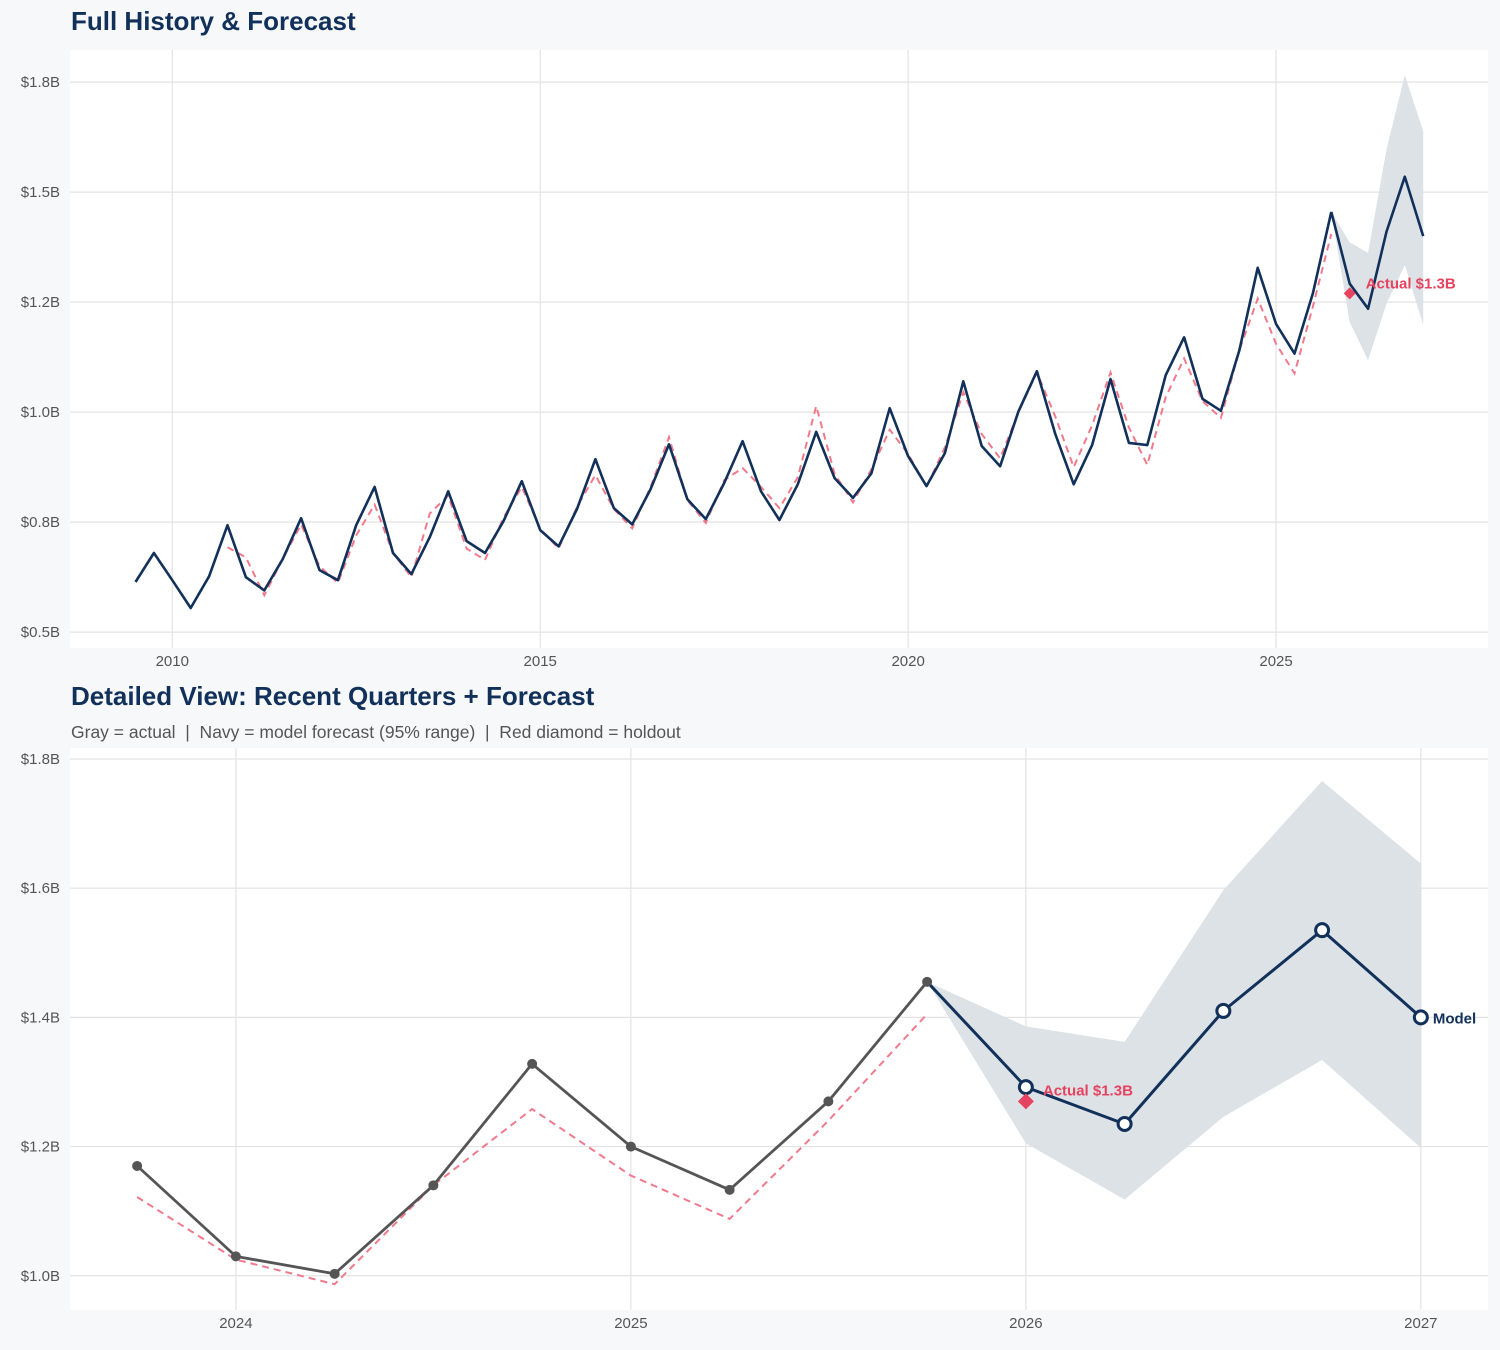 The image size is (1500, 1350). I want to click on y-tick-label: $0.8B, so click(40, 522).